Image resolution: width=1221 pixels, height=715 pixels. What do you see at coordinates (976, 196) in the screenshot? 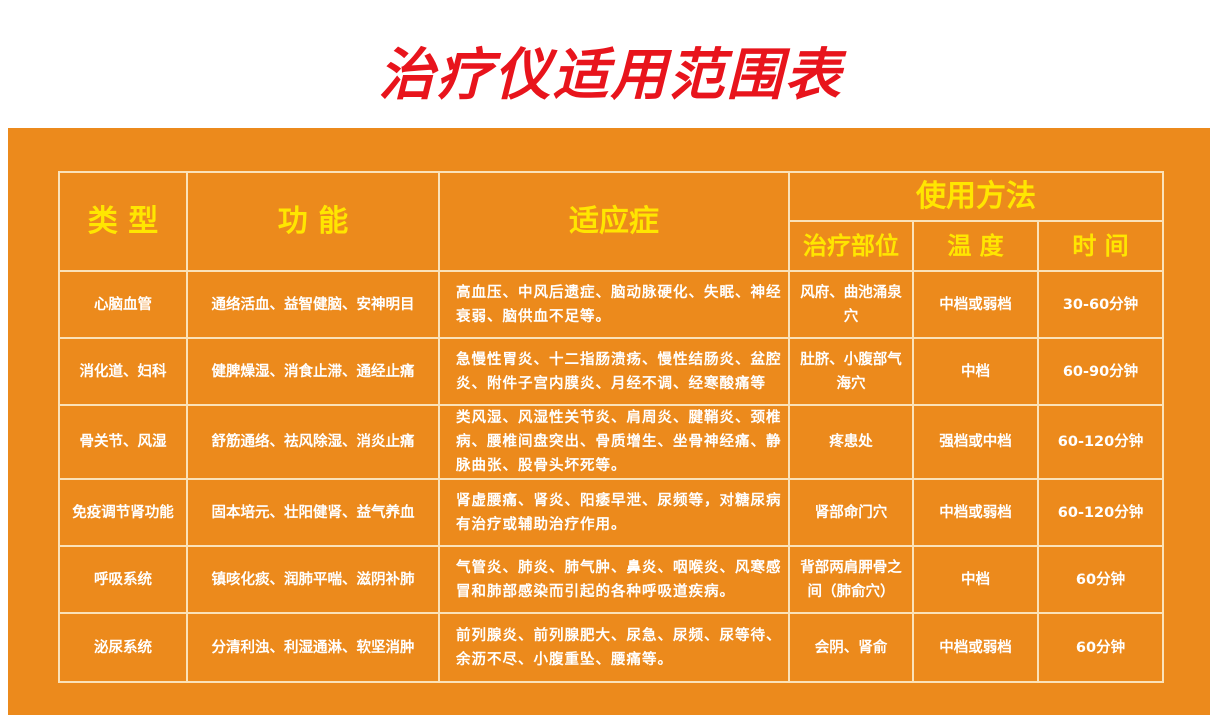
I see `header-usage: 使用方法` at bounding box center [976, 196].